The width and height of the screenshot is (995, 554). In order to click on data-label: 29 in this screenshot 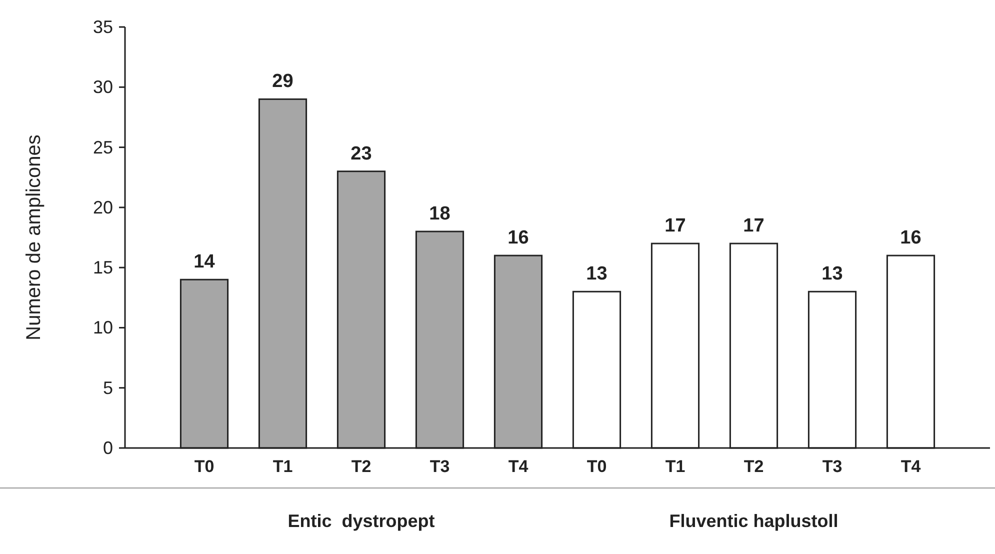, I will do `click(283, 81)`.